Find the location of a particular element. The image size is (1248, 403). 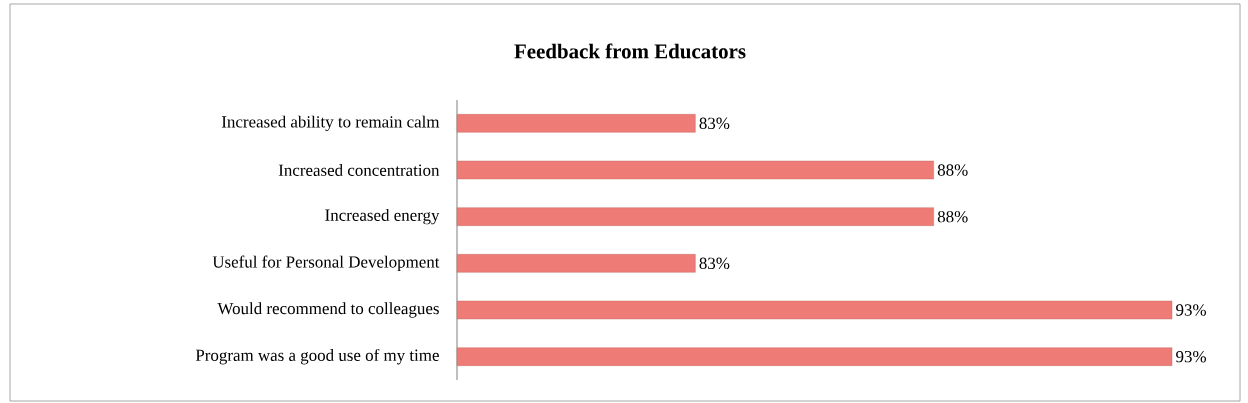

y-tick-label: Useful for Personal Development is located at coordinates (326, 263).